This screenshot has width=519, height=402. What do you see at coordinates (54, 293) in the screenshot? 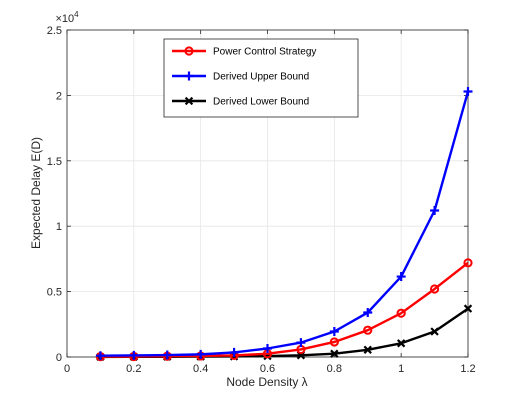
I see `y-tick-label: 0.5` at bounding box center [54, 293].